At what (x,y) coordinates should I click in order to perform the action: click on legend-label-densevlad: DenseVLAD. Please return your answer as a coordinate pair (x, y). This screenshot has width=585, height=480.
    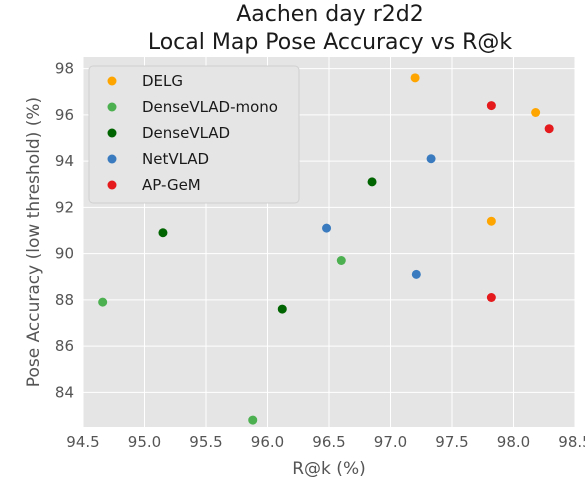
    Looking at the image, I should click on (186, 133).